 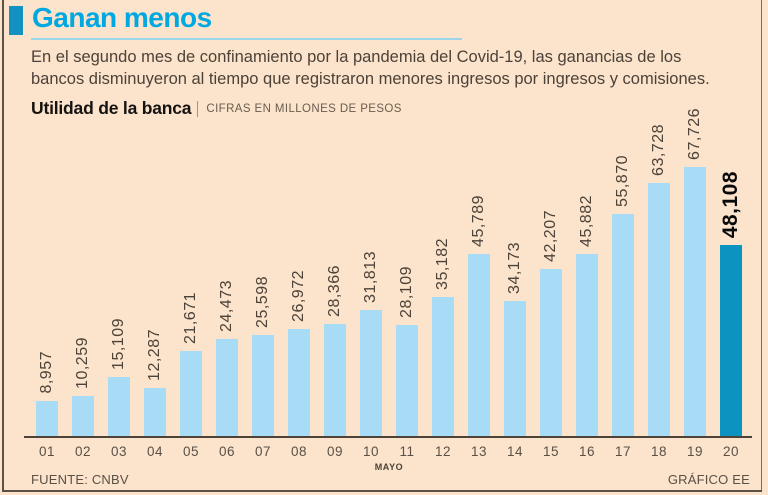 I want to click on x-tick-label: 19, so click(x=695, y=451).